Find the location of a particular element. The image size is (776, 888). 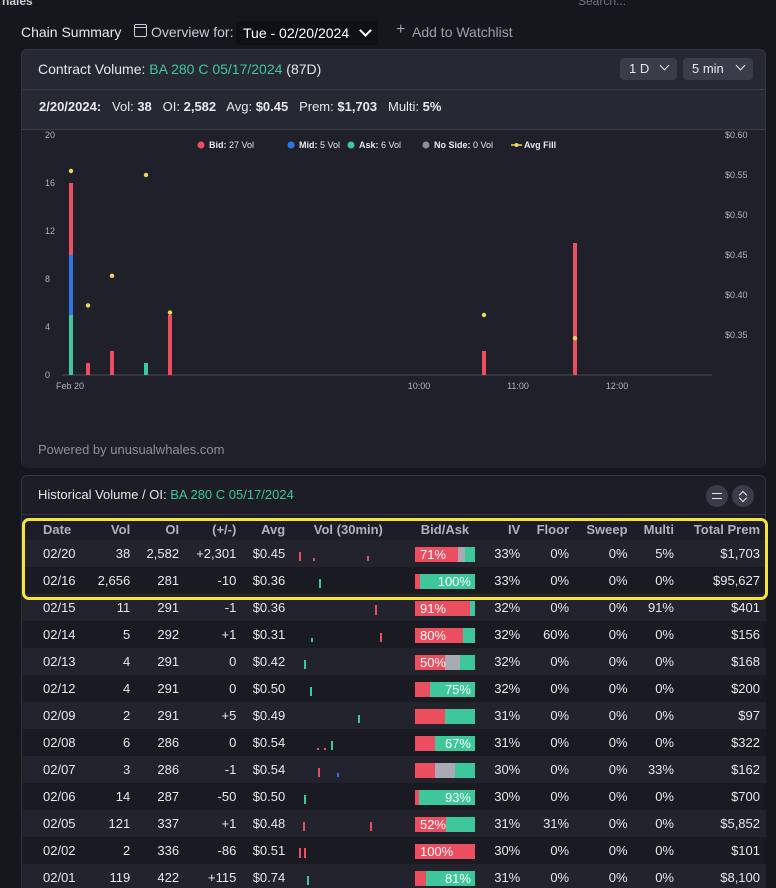

add-to-watchlist-button: Add to Watchlist is located at coordinates (462, 32).